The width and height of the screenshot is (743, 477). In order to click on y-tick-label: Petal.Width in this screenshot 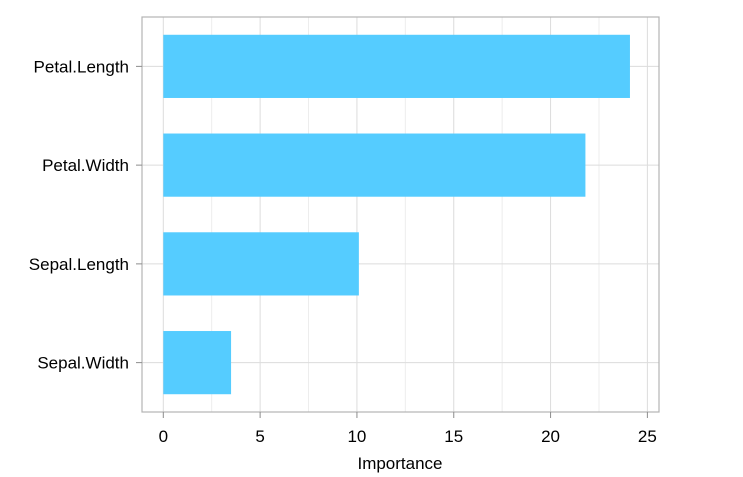, I will do `click(85, 165)`.